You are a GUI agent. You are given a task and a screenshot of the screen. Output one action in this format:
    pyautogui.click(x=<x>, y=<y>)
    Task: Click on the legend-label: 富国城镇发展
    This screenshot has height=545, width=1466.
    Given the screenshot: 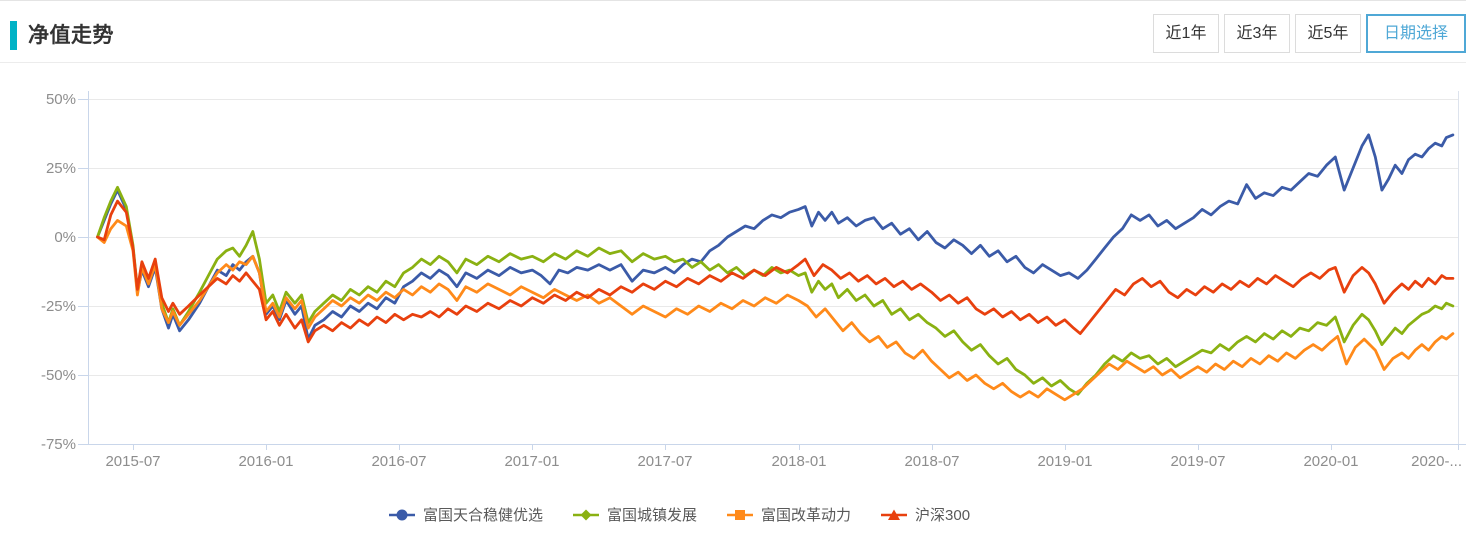 What is the action you would take?
    pyautogui.click(x=652, y=515)
    